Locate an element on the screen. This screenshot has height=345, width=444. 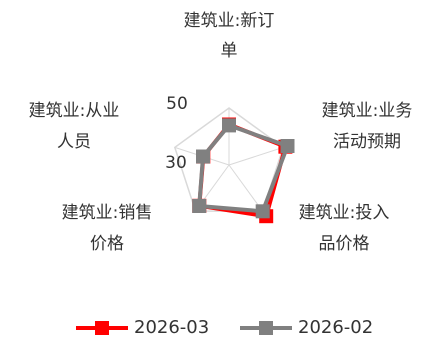
radar-series is located at coordinates (243, 170).